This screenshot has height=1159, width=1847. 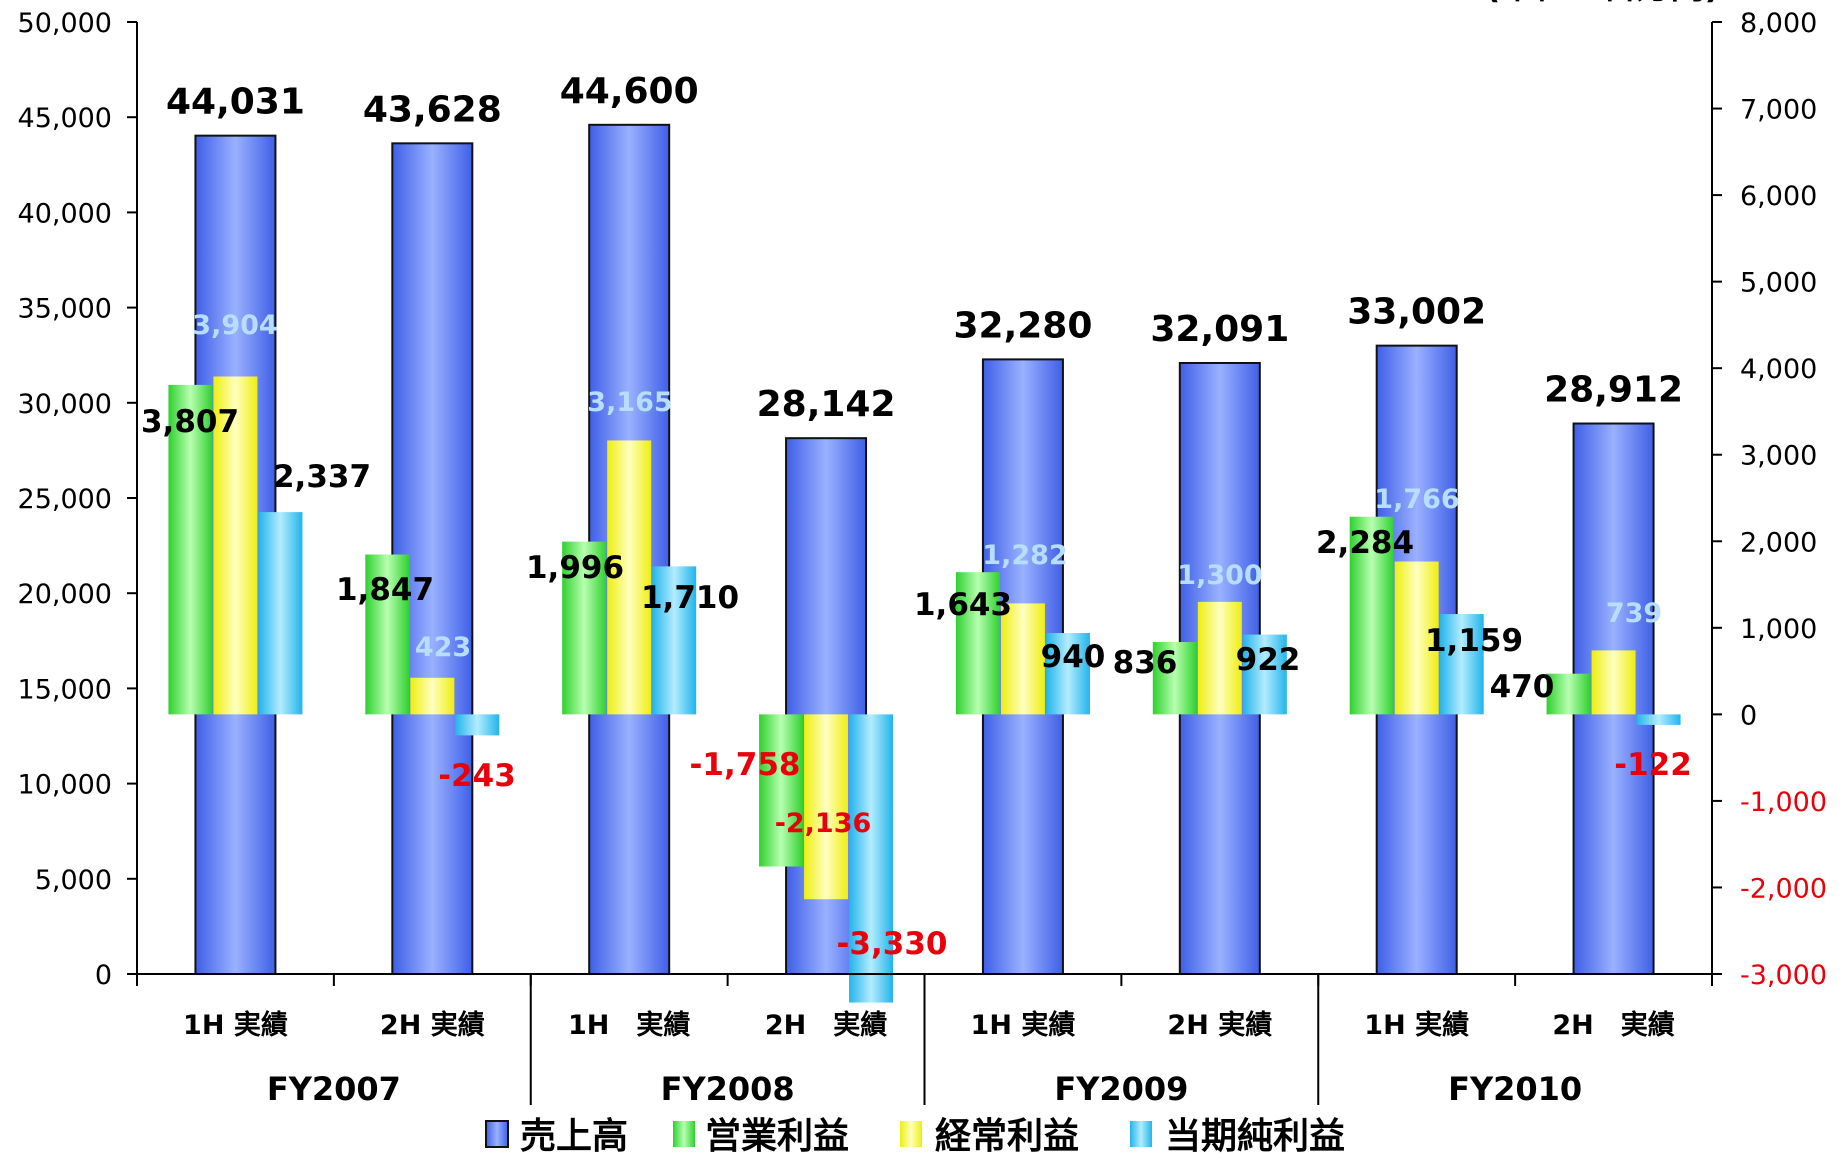 I want to click on right-tick-label: 6,000, so click(x=1778, y=196).